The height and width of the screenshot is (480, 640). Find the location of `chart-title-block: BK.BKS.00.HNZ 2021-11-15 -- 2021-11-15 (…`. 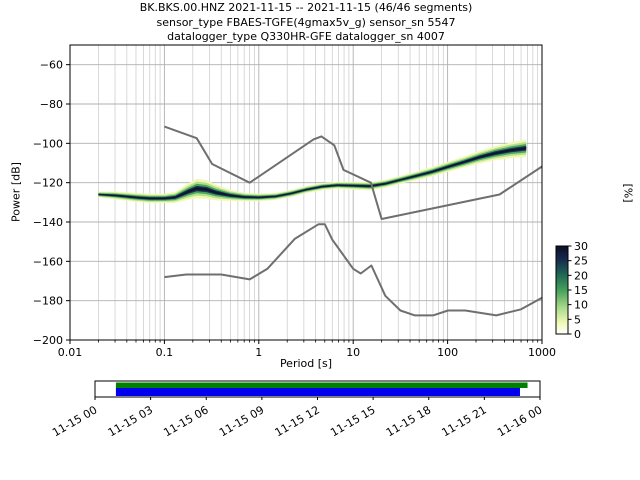

chart-title-block: BK.BKS.00.HNZ 2021-11-15 -- 2021-11-15 (… is located at coordinates (306, 23).